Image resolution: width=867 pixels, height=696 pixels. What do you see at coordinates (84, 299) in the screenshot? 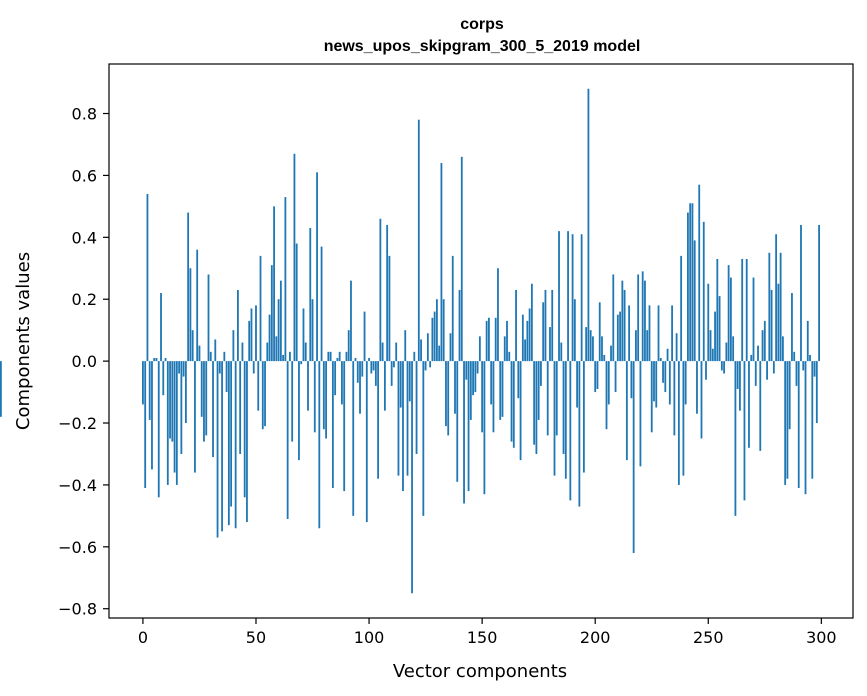
I see `y-tick-label: 0.2` at bounding box center [84, 299].